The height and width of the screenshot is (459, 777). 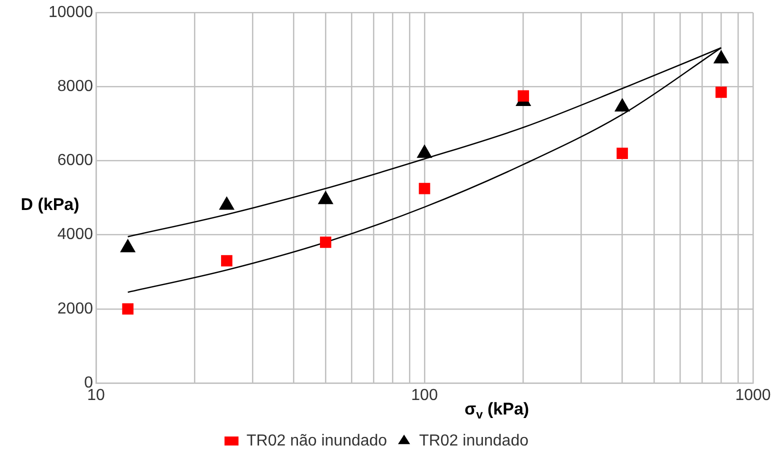 What do you see at coordinates (96, 395) in the screenshot?
I see `x-tick-label: 10` at bounding box center [96, 395].